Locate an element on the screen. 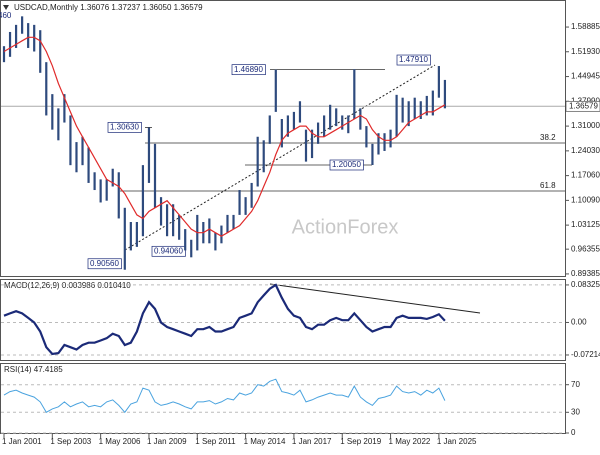  x-tick-label: 1 Jan 2025 is located at coordinates (457, 441).